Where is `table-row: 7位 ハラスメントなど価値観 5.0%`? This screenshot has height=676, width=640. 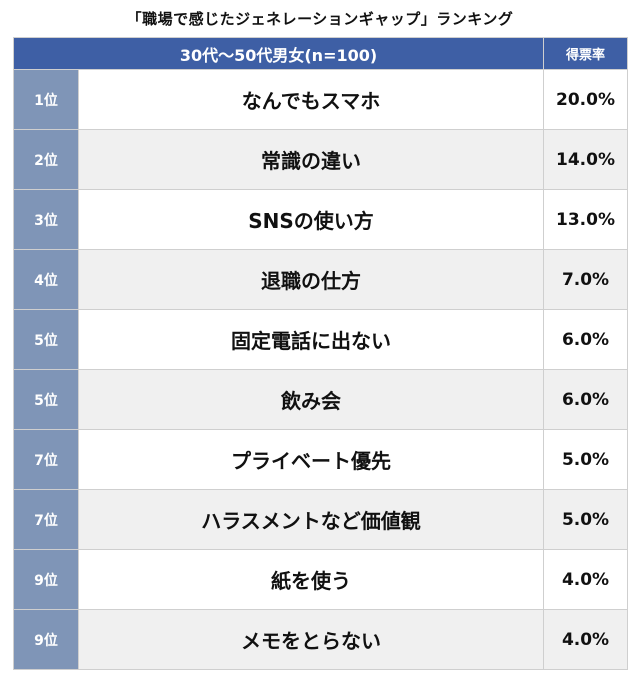
table-row: 7位 ハラスメントなど価値観 5.0% is located at coordinates (321, 519).